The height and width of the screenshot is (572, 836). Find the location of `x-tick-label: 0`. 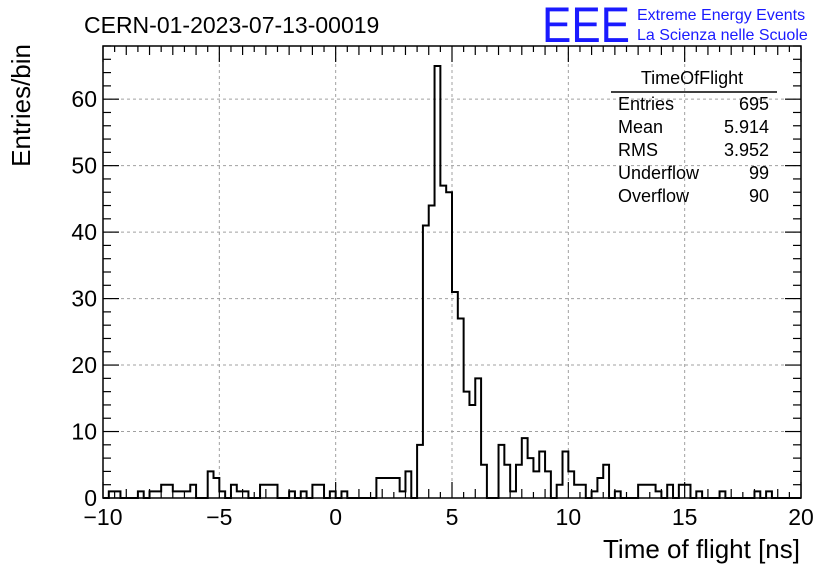

x-tick-label: 0 is located at coordinates (335, 517).